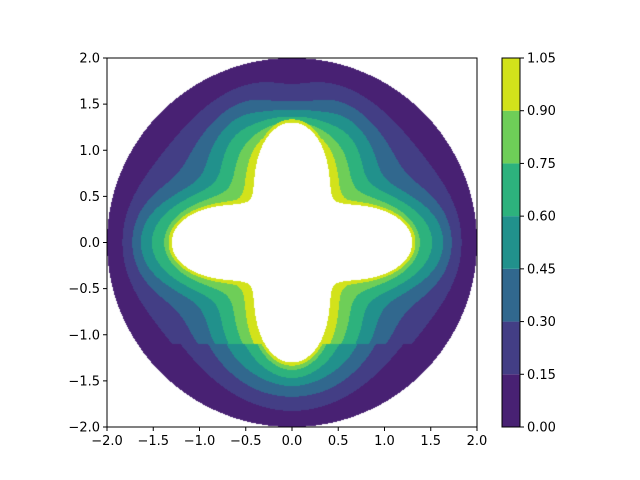 The image size is (640, 480). I want to click on colorbar-frame, so click(511, 242).